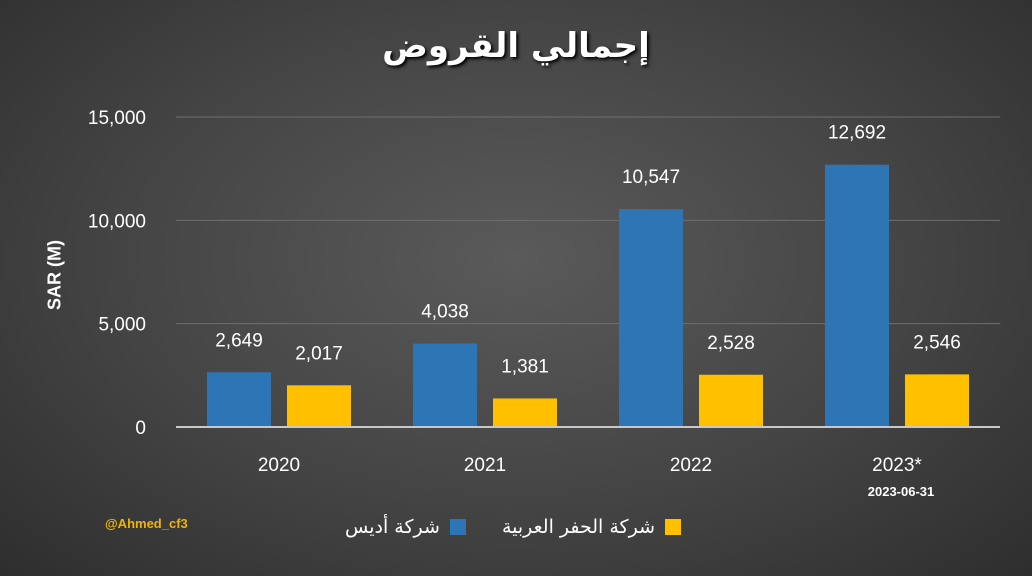  I want to click on legend-item-series-1: شركة أديس, so click(405, 527).